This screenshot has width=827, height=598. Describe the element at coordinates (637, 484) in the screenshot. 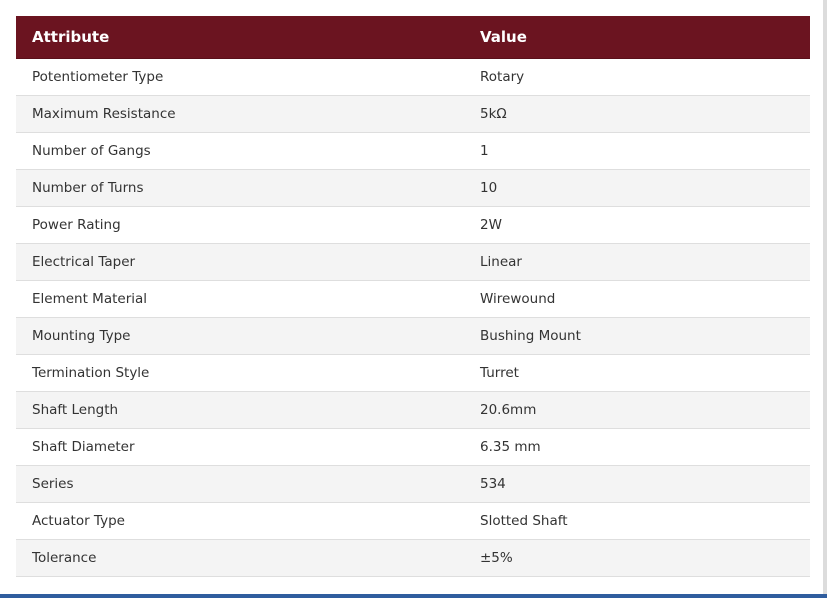

I see `value-cell: 534` at that location.